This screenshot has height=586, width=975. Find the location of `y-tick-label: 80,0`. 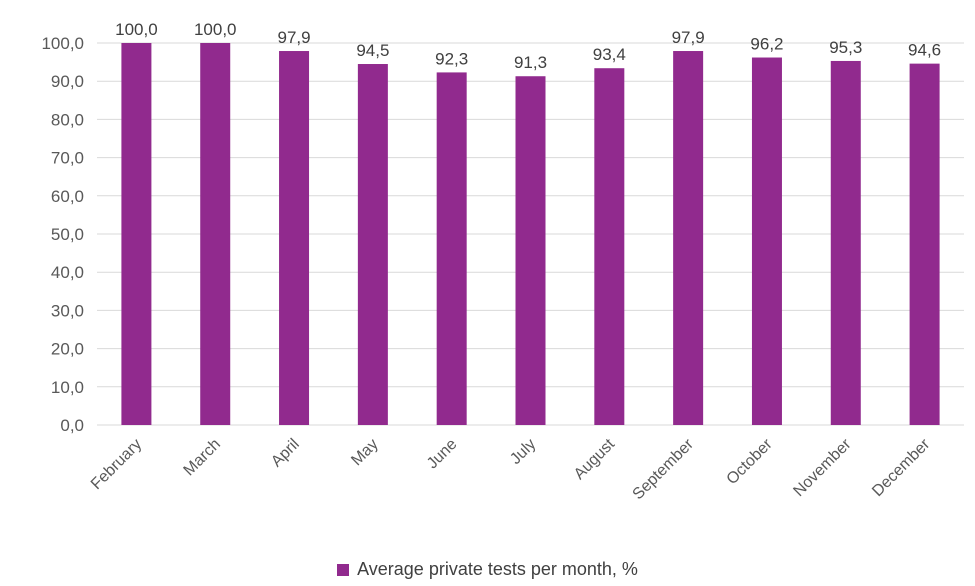

y-tick-label: 80,0 is located at coordinates (67, 119).